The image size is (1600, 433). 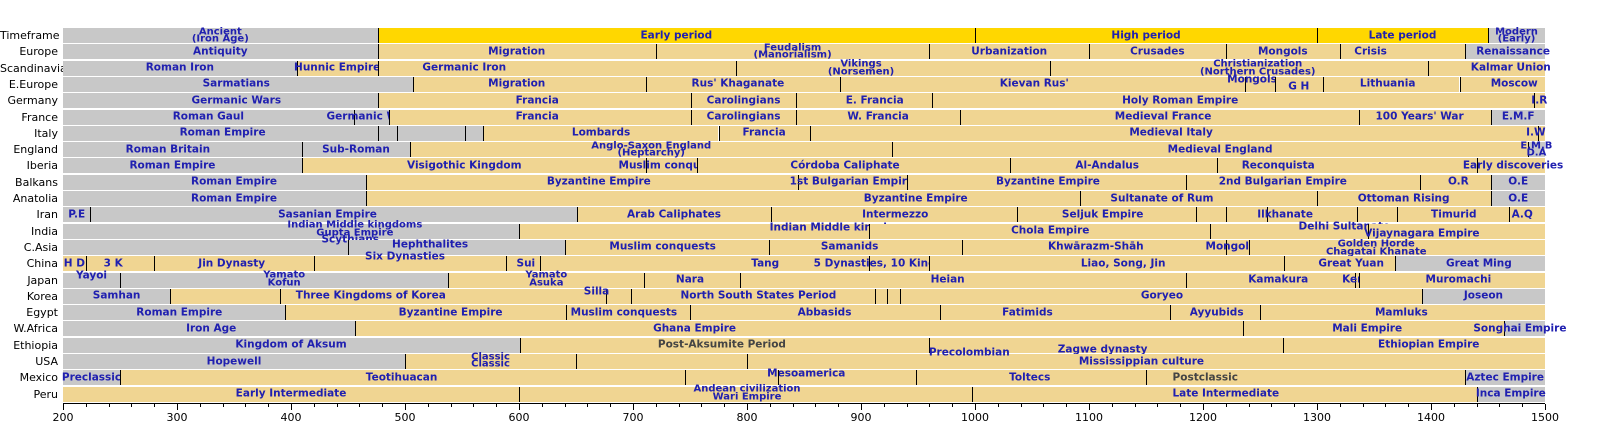 I want to click on row-label-peru: Peru, so click(x=45, y=394).